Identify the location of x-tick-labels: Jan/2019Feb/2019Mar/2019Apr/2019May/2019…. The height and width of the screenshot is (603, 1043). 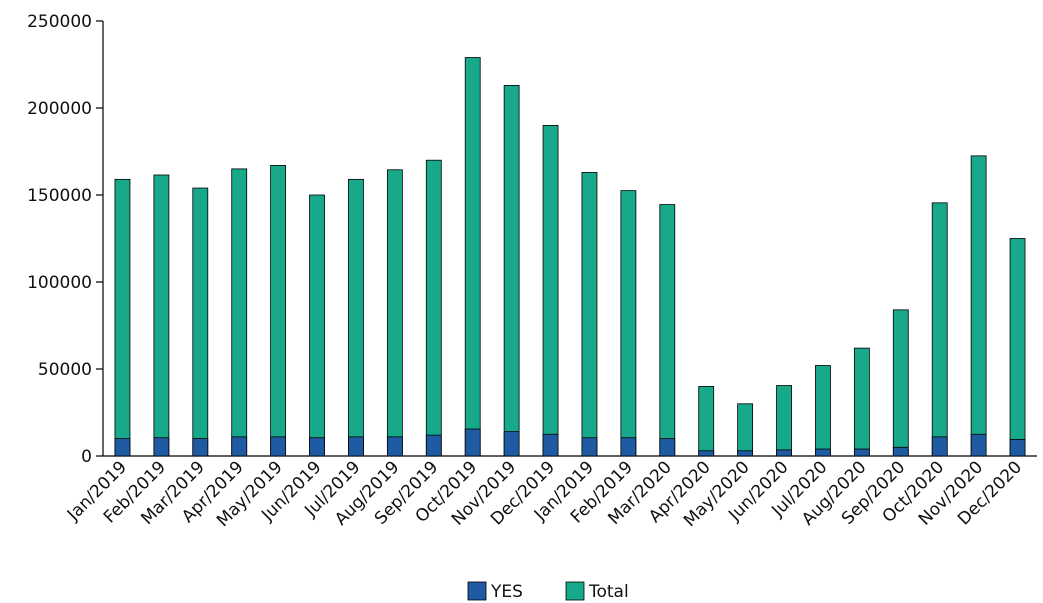
(544, 494).